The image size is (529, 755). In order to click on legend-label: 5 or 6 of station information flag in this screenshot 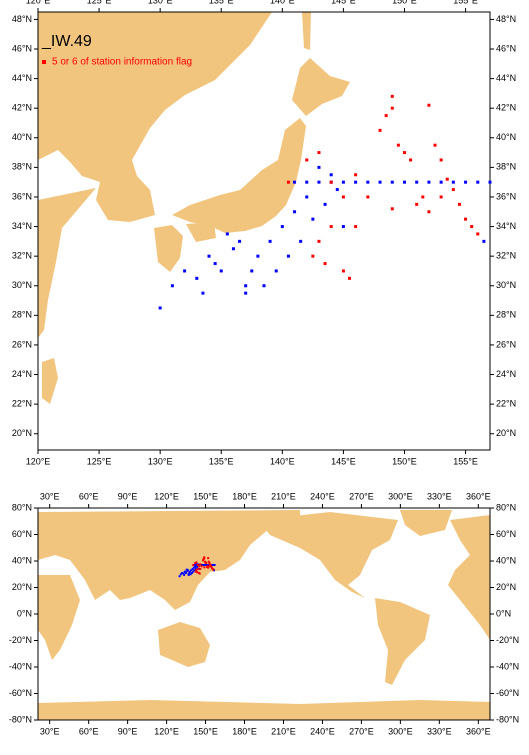, I will do `click(122, 62)`.